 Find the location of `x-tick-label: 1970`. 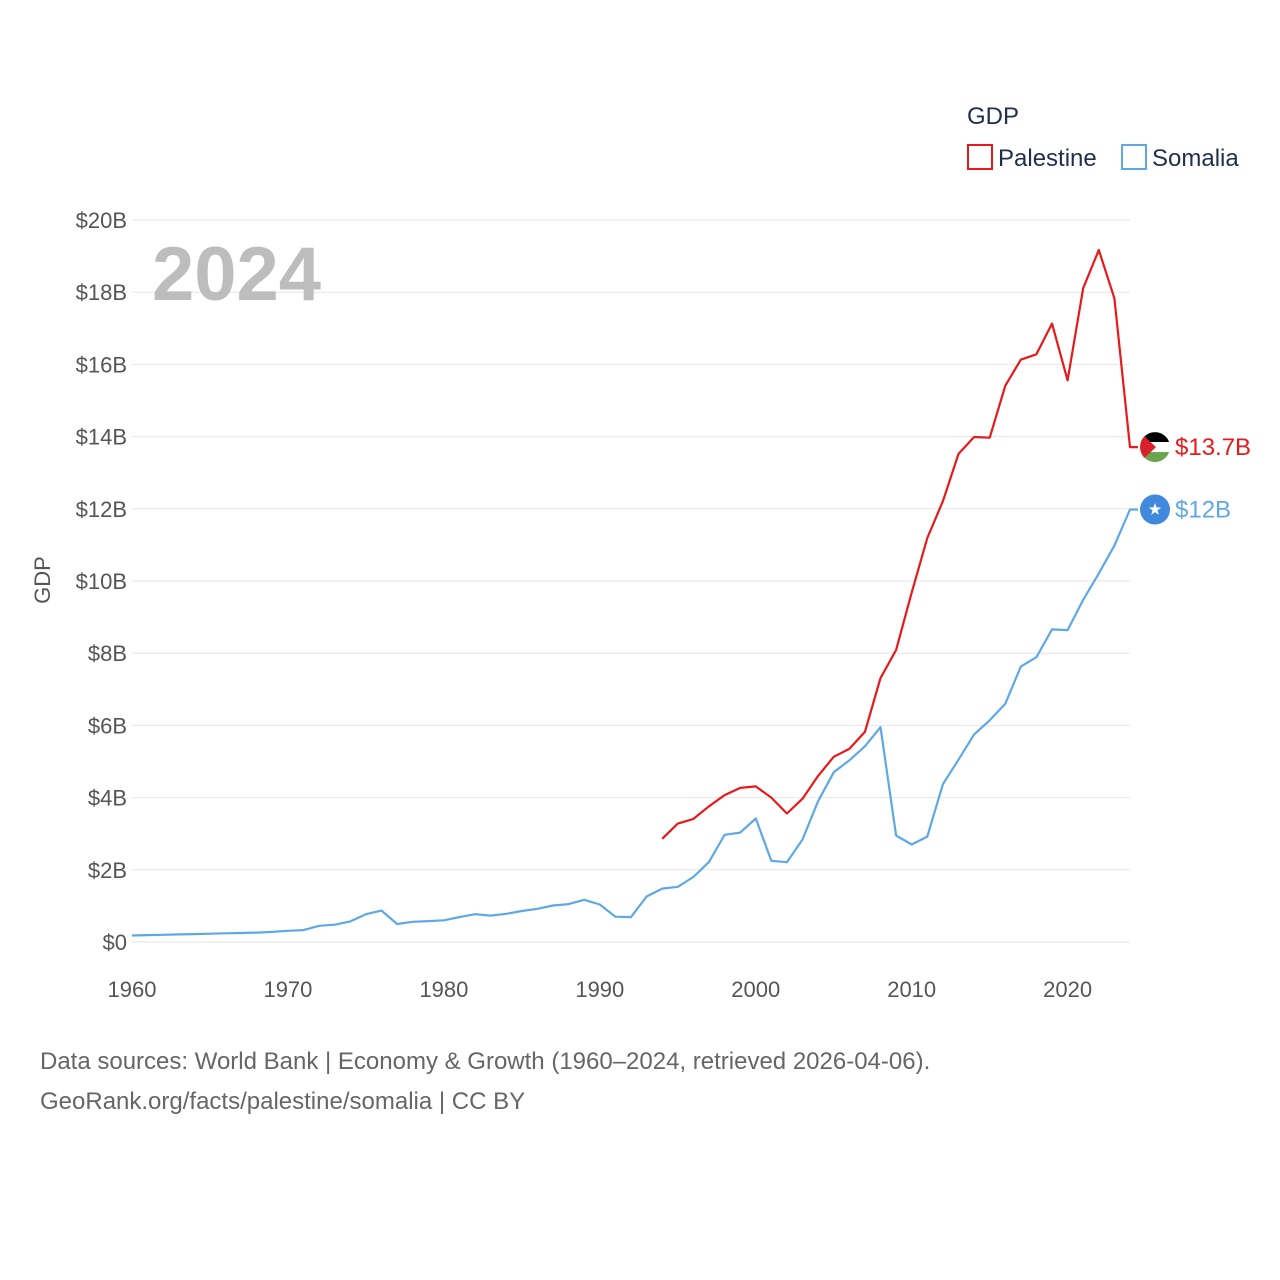

x-tick-label: 1970 is located at coordinates (287, 989).